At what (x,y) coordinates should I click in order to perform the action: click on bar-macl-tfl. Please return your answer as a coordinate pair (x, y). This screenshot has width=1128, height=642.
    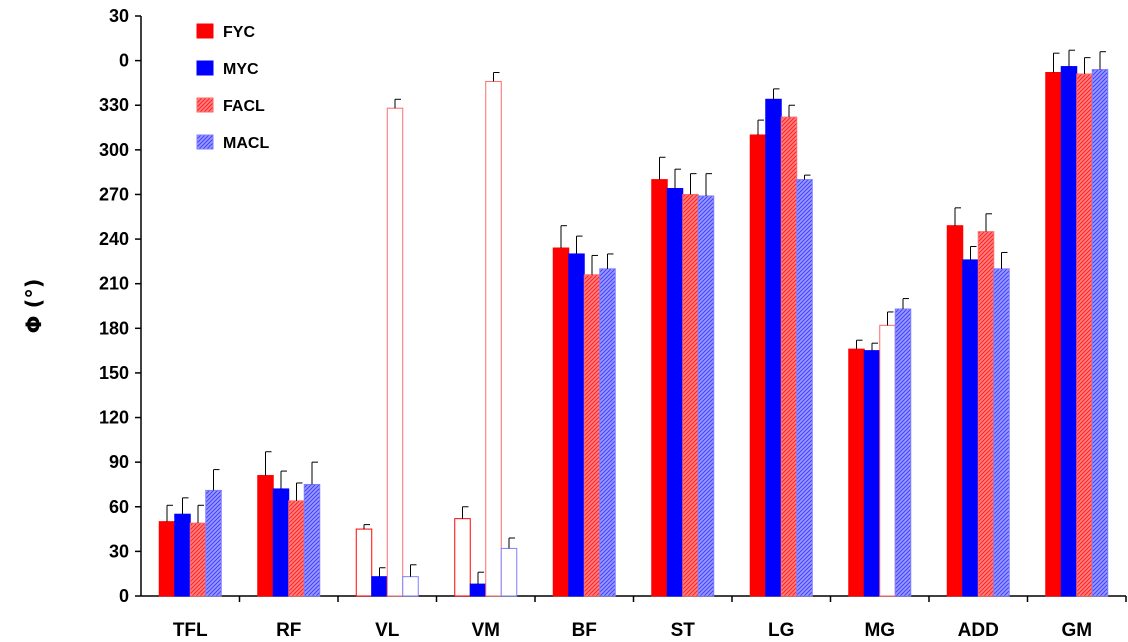
    Looking at the image, I should click on (213, 543).